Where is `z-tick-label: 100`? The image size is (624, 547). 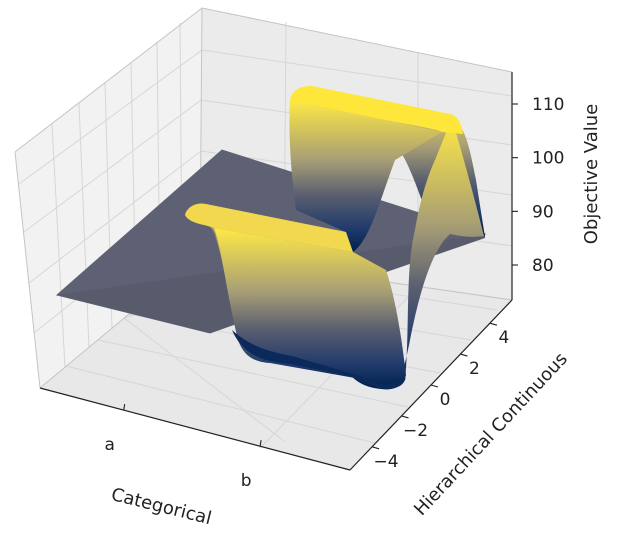 z-tick-label: 100 is located at coordinates (548, 159).